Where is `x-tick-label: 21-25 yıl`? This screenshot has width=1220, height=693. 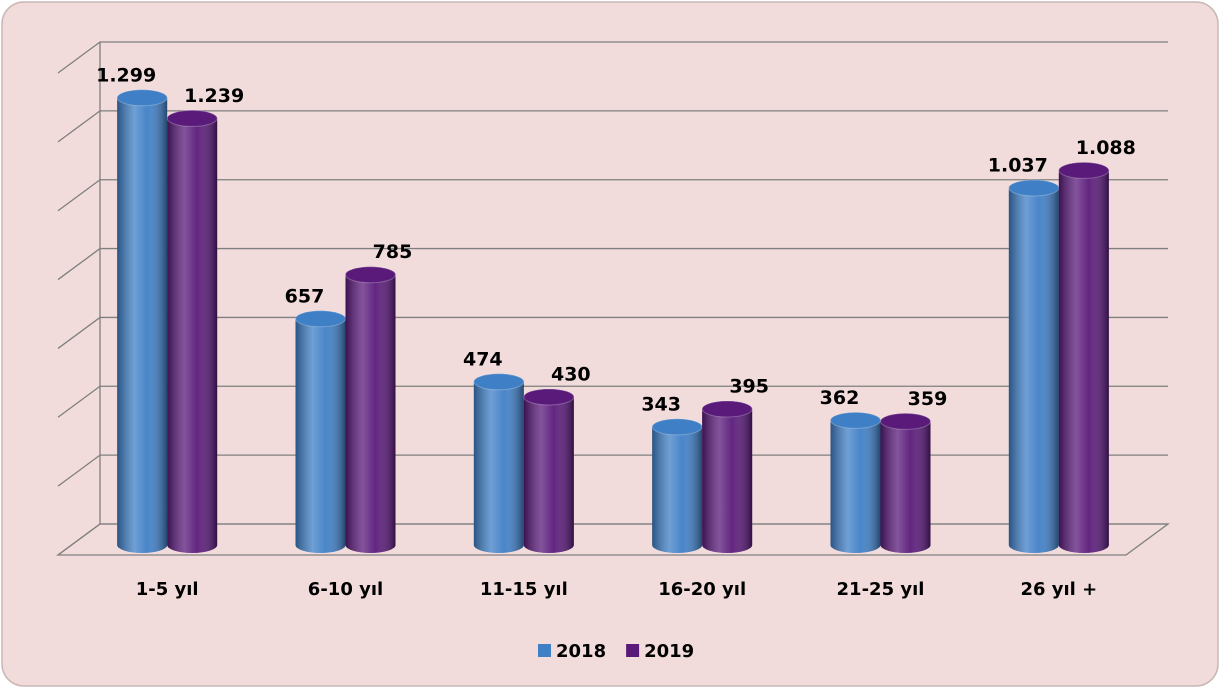 x-tick-label: 21-25 yıl is located at coordinates (881, 589).